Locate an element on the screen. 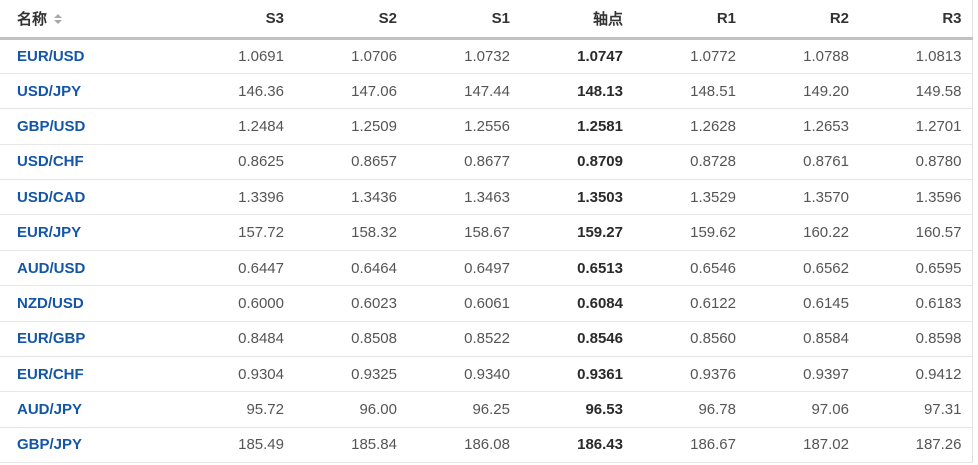  cell-s1: 0.6497 is located at coordinates (463, 268).